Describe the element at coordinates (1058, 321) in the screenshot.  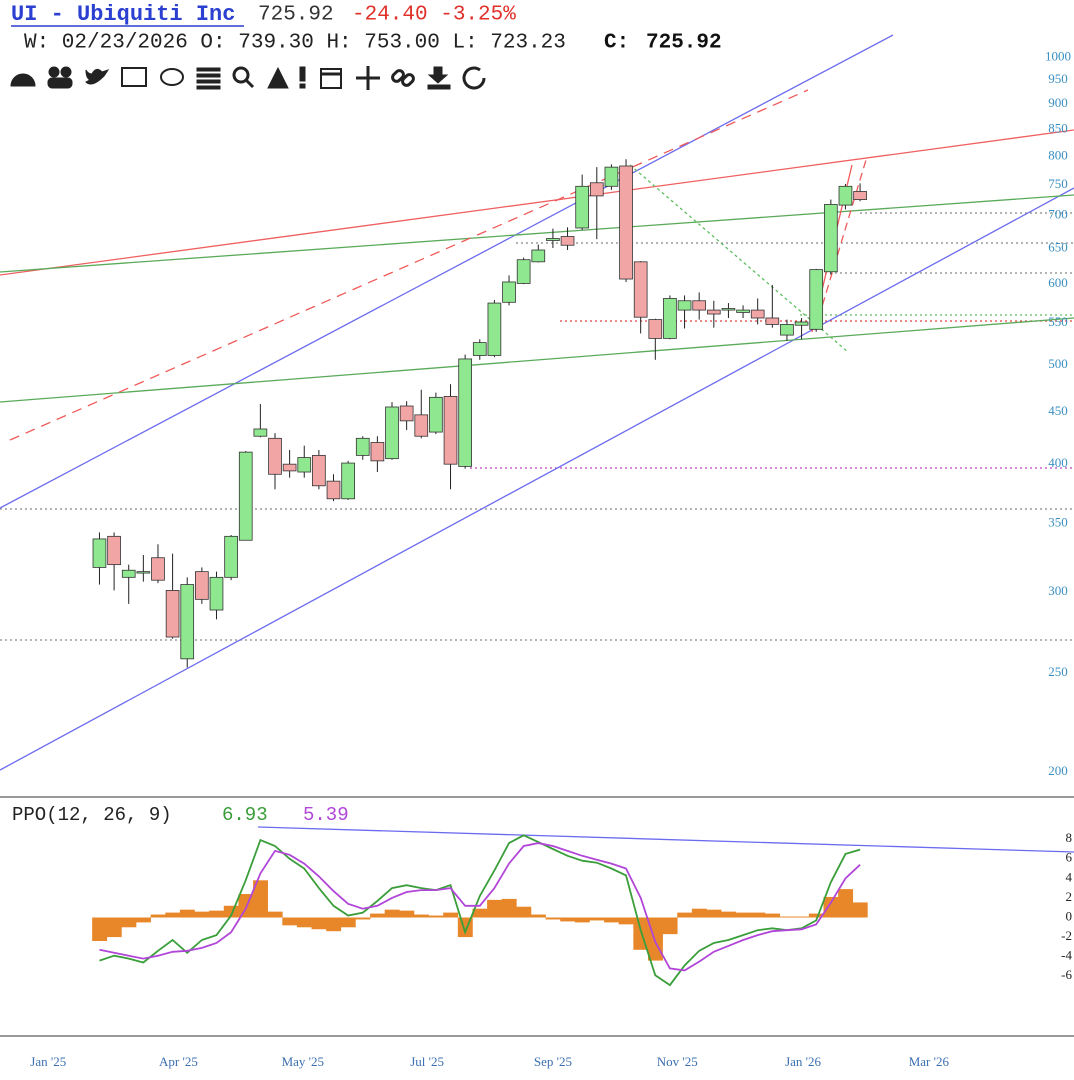
I see `y-tick-label: 550` at that location.